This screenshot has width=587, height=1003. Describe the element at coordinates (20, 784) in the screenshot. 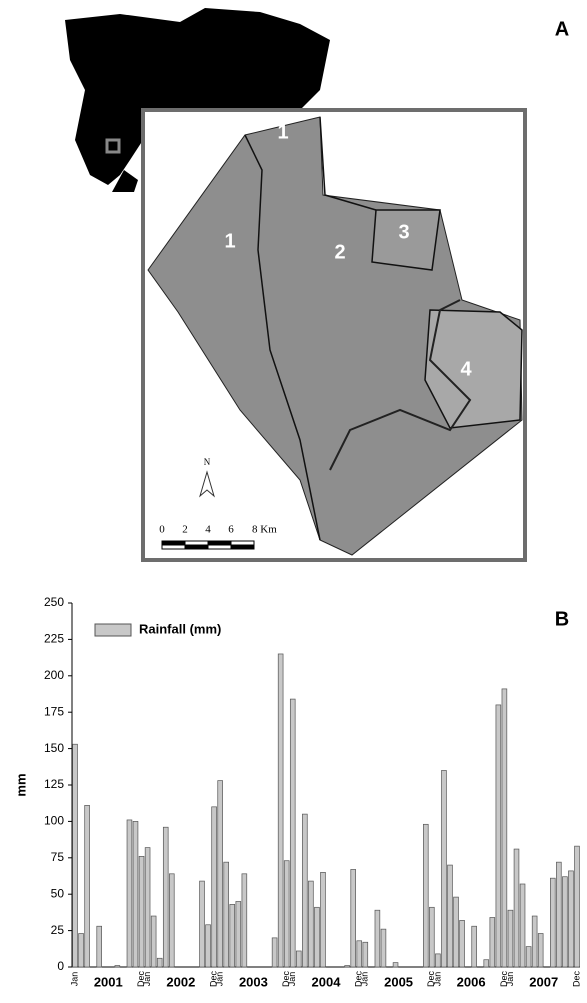

I see `y-axis-label: mm` at that location.